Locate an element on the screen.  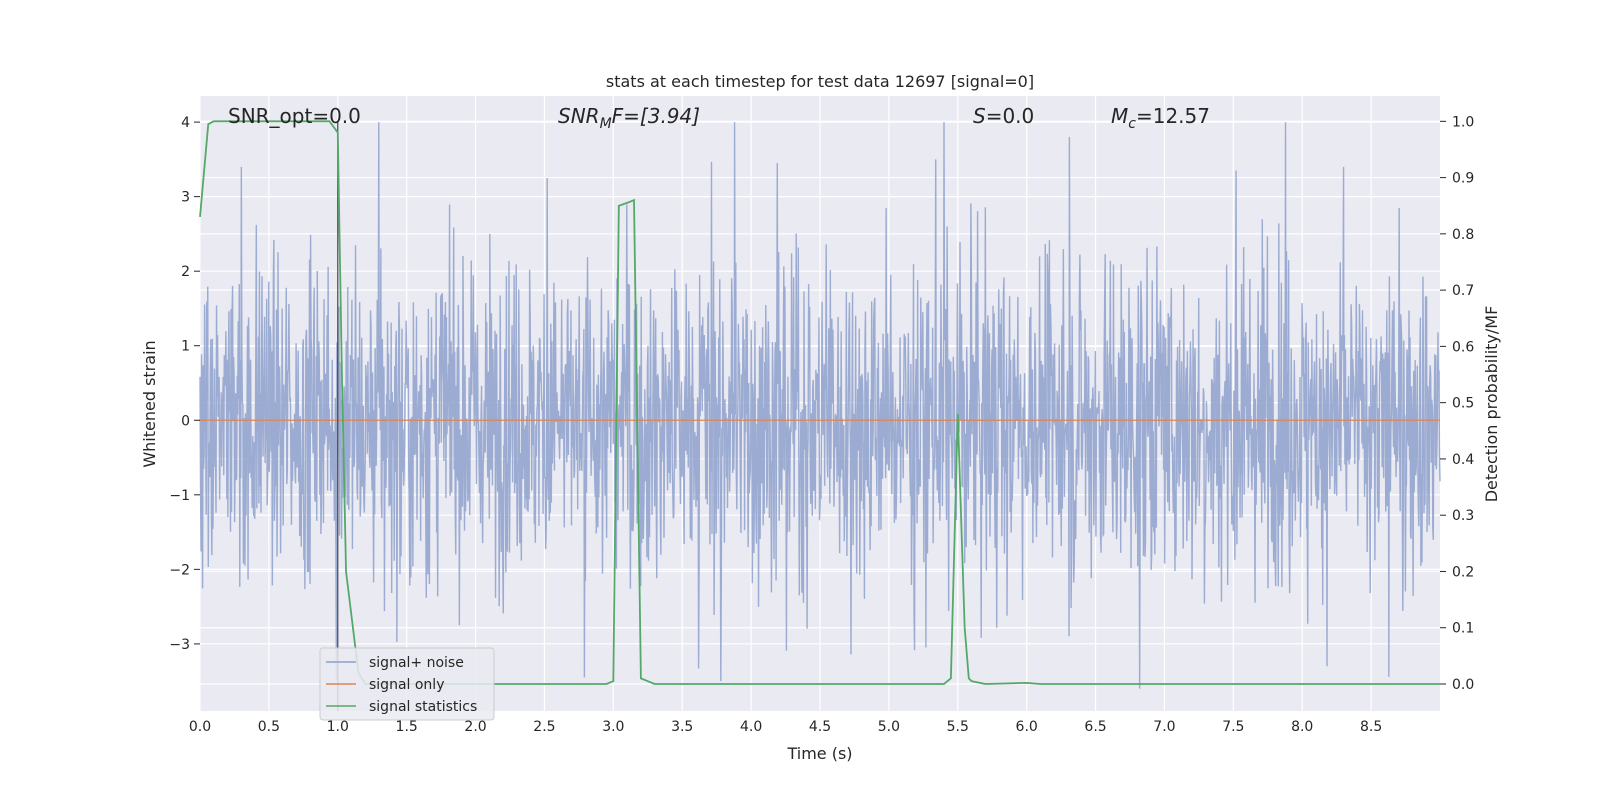
y-left-tick-label: 3 is located at coordinates (185, 198).